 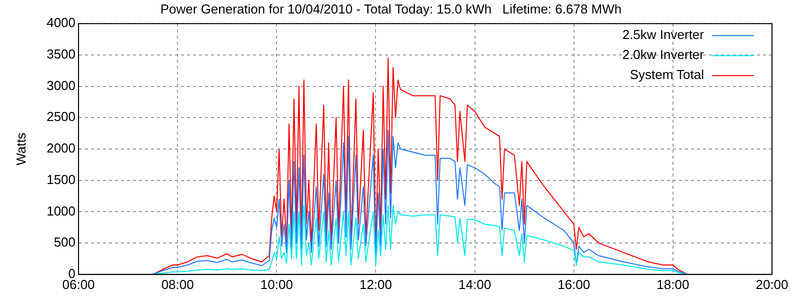 I want to click on x-tick-label: 16:00, so click(x=574, y=284).